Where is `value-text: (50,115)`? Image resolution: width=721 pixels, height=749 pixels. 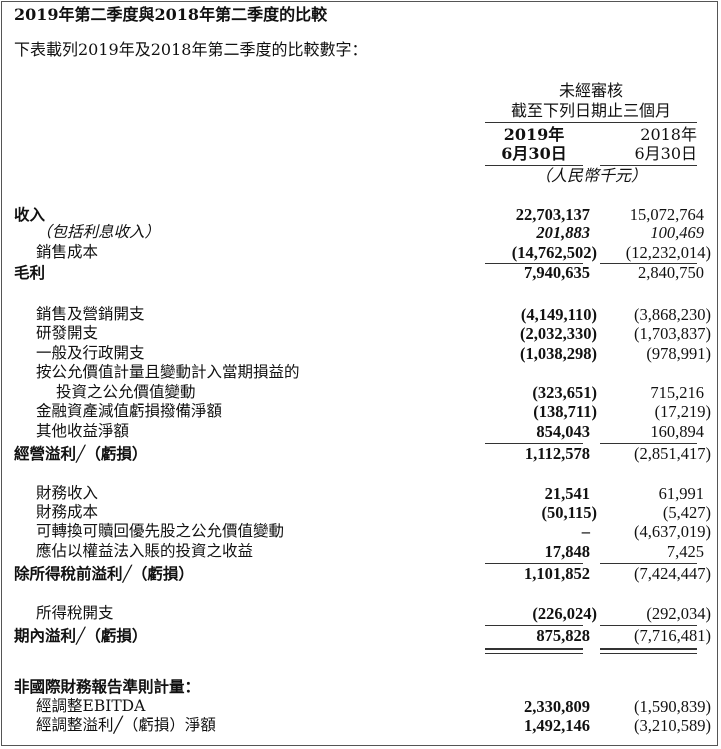
value-text: (50,115) is located at coordinates (569, 512).